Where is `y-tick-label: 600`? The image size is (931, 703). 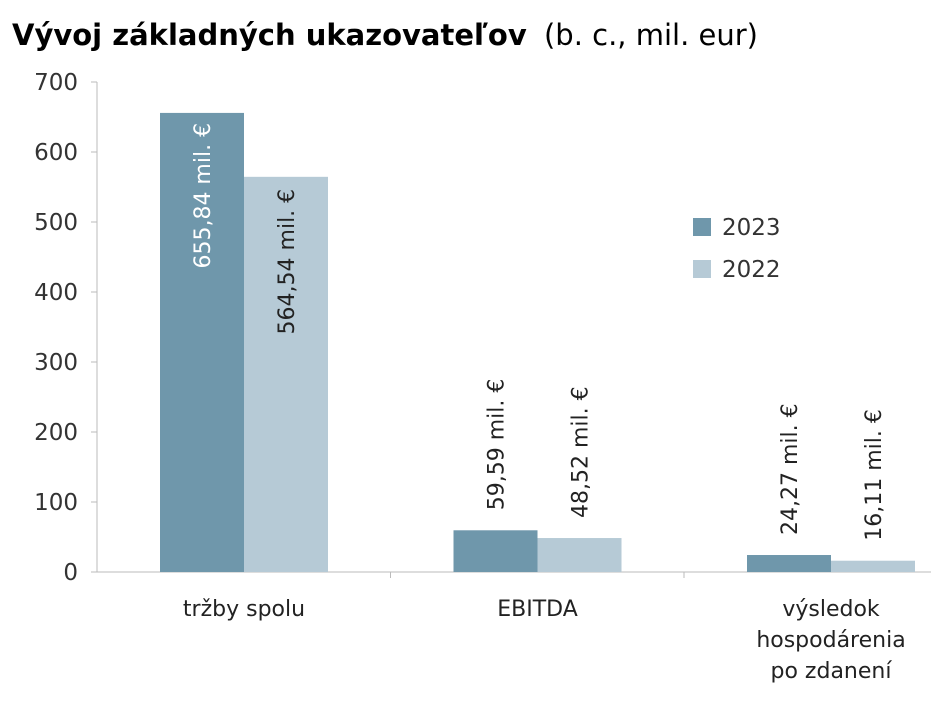
y-tick-label: 600 is located at coordinates (56, 153).